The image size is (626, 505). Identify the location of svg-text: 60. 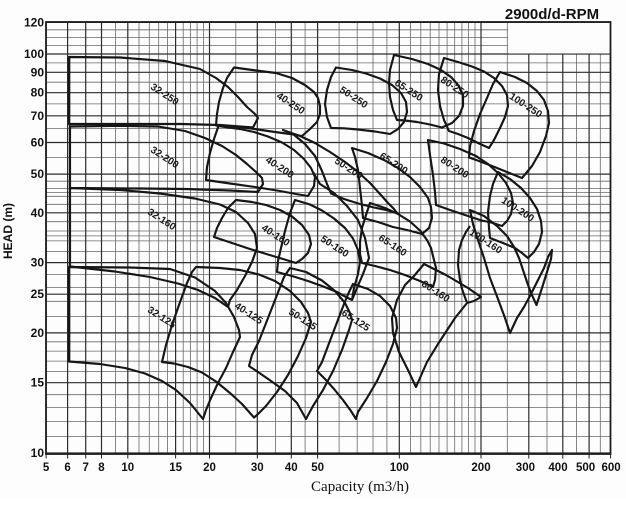
(38, 143).